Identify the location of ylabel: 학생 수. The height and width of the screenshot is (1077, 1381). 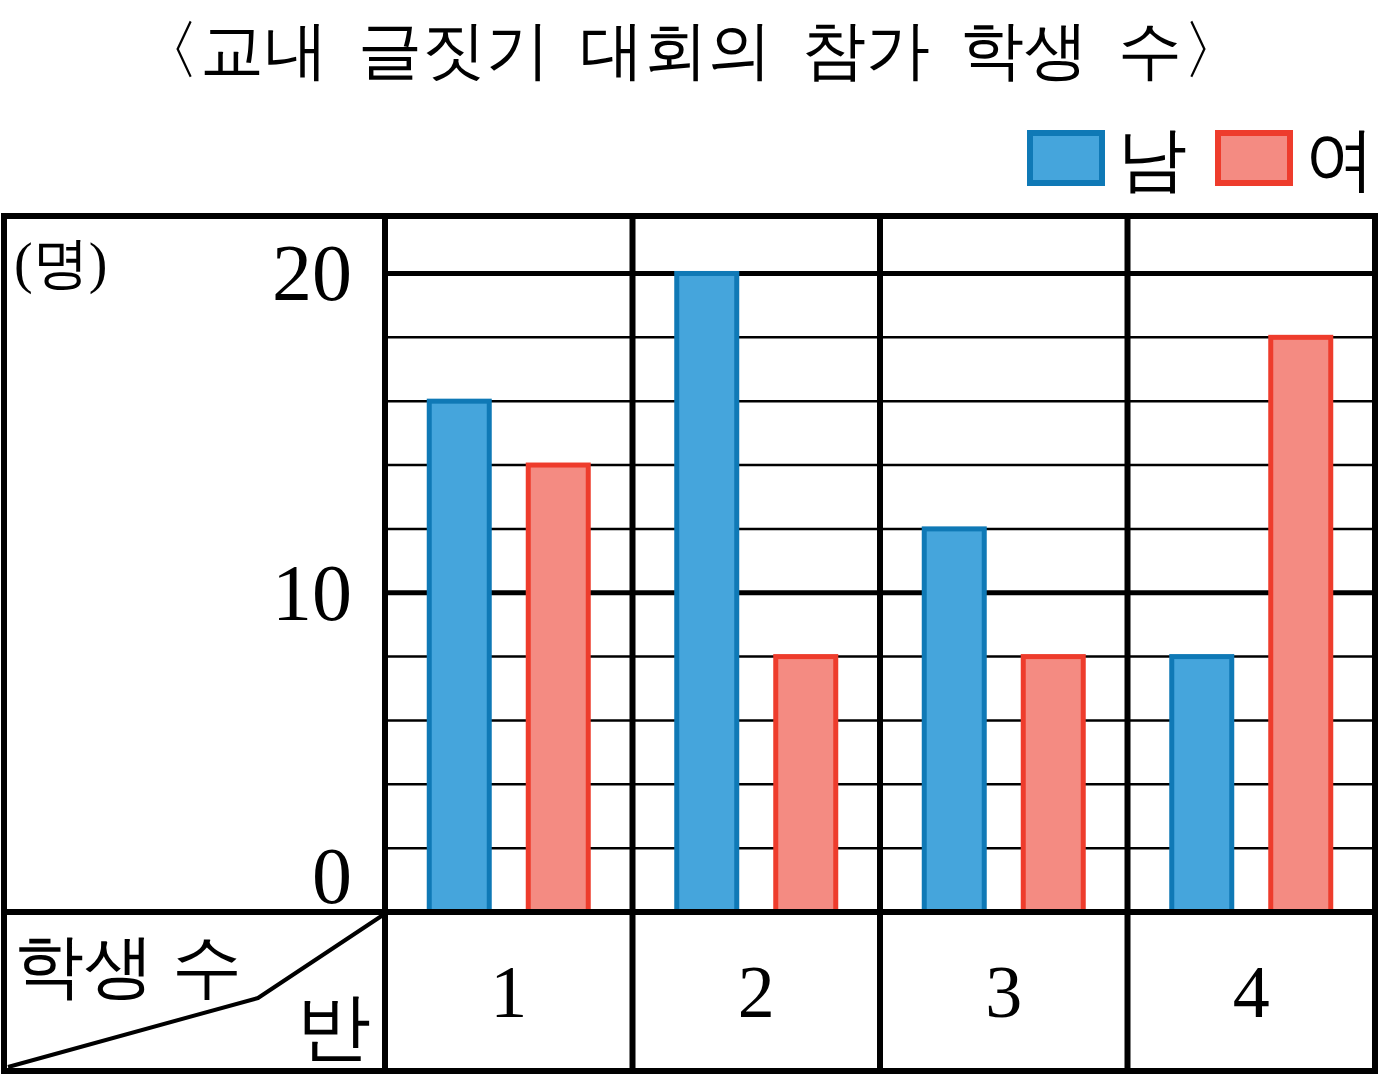
(128, 966).